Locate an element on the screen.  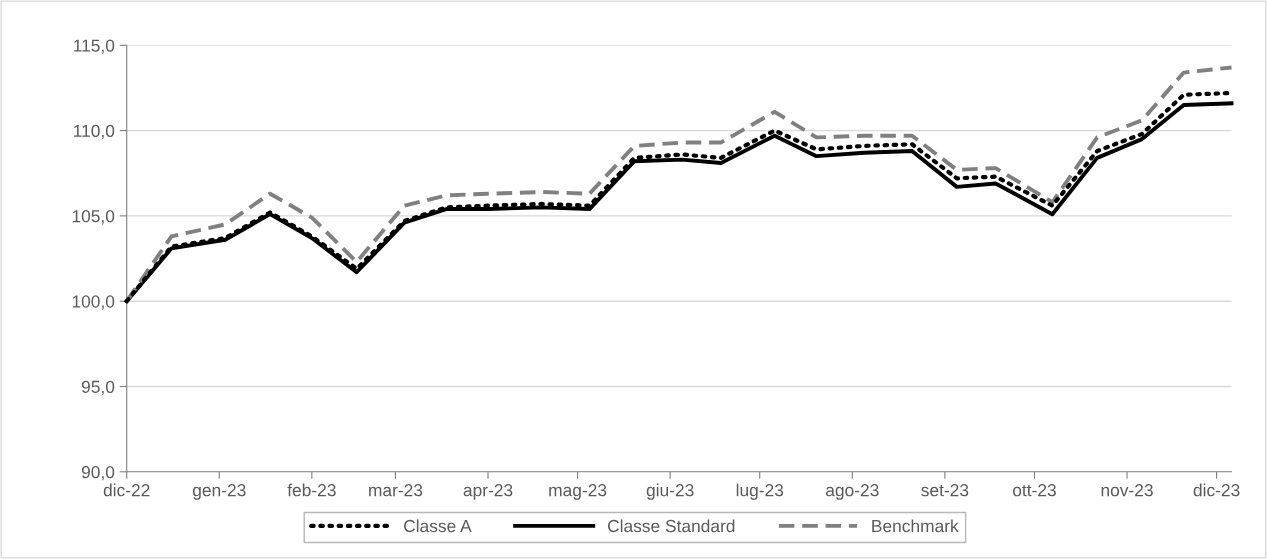
y-tick-label: 90,0 is located at coordinates (98, 473).